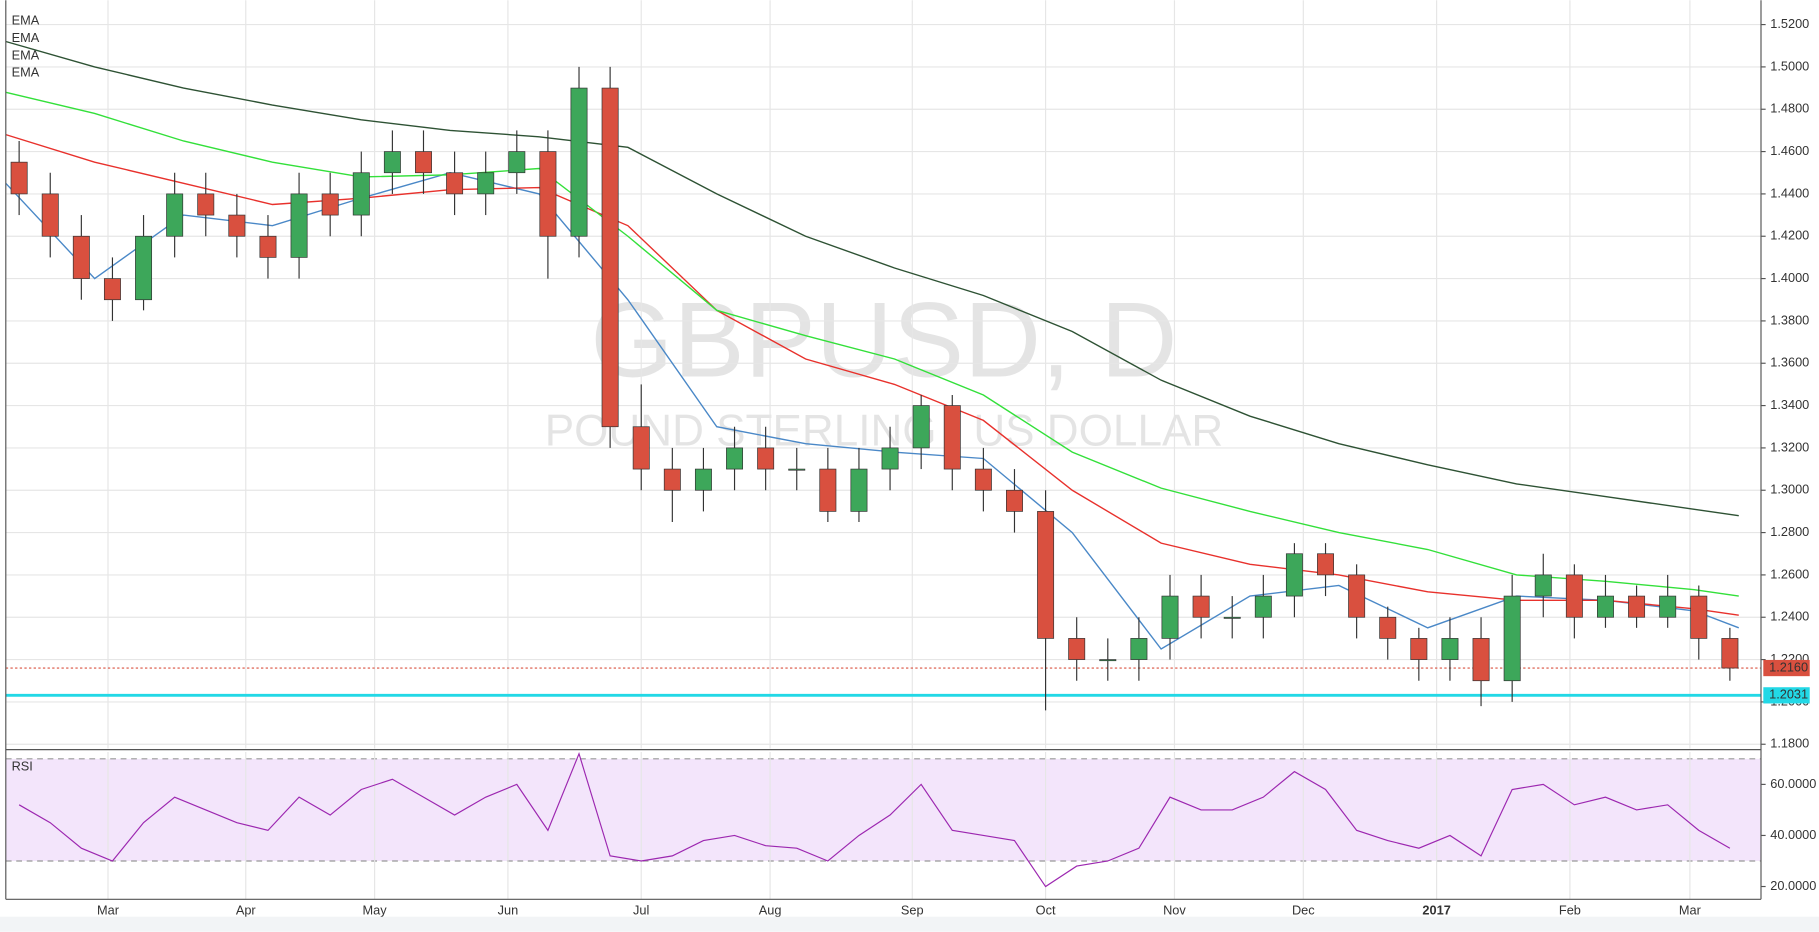  Describe the element at coordinates (246, 909) in the screenshot. I see `x-tick-label: Apr` at that location.